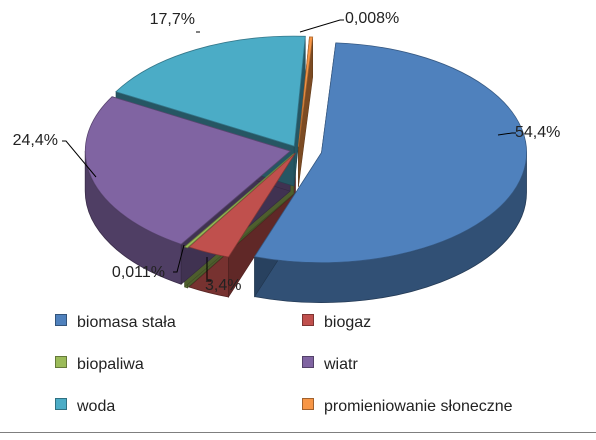  I want to click on legend-label: biomasa stała, so click(126, 322).